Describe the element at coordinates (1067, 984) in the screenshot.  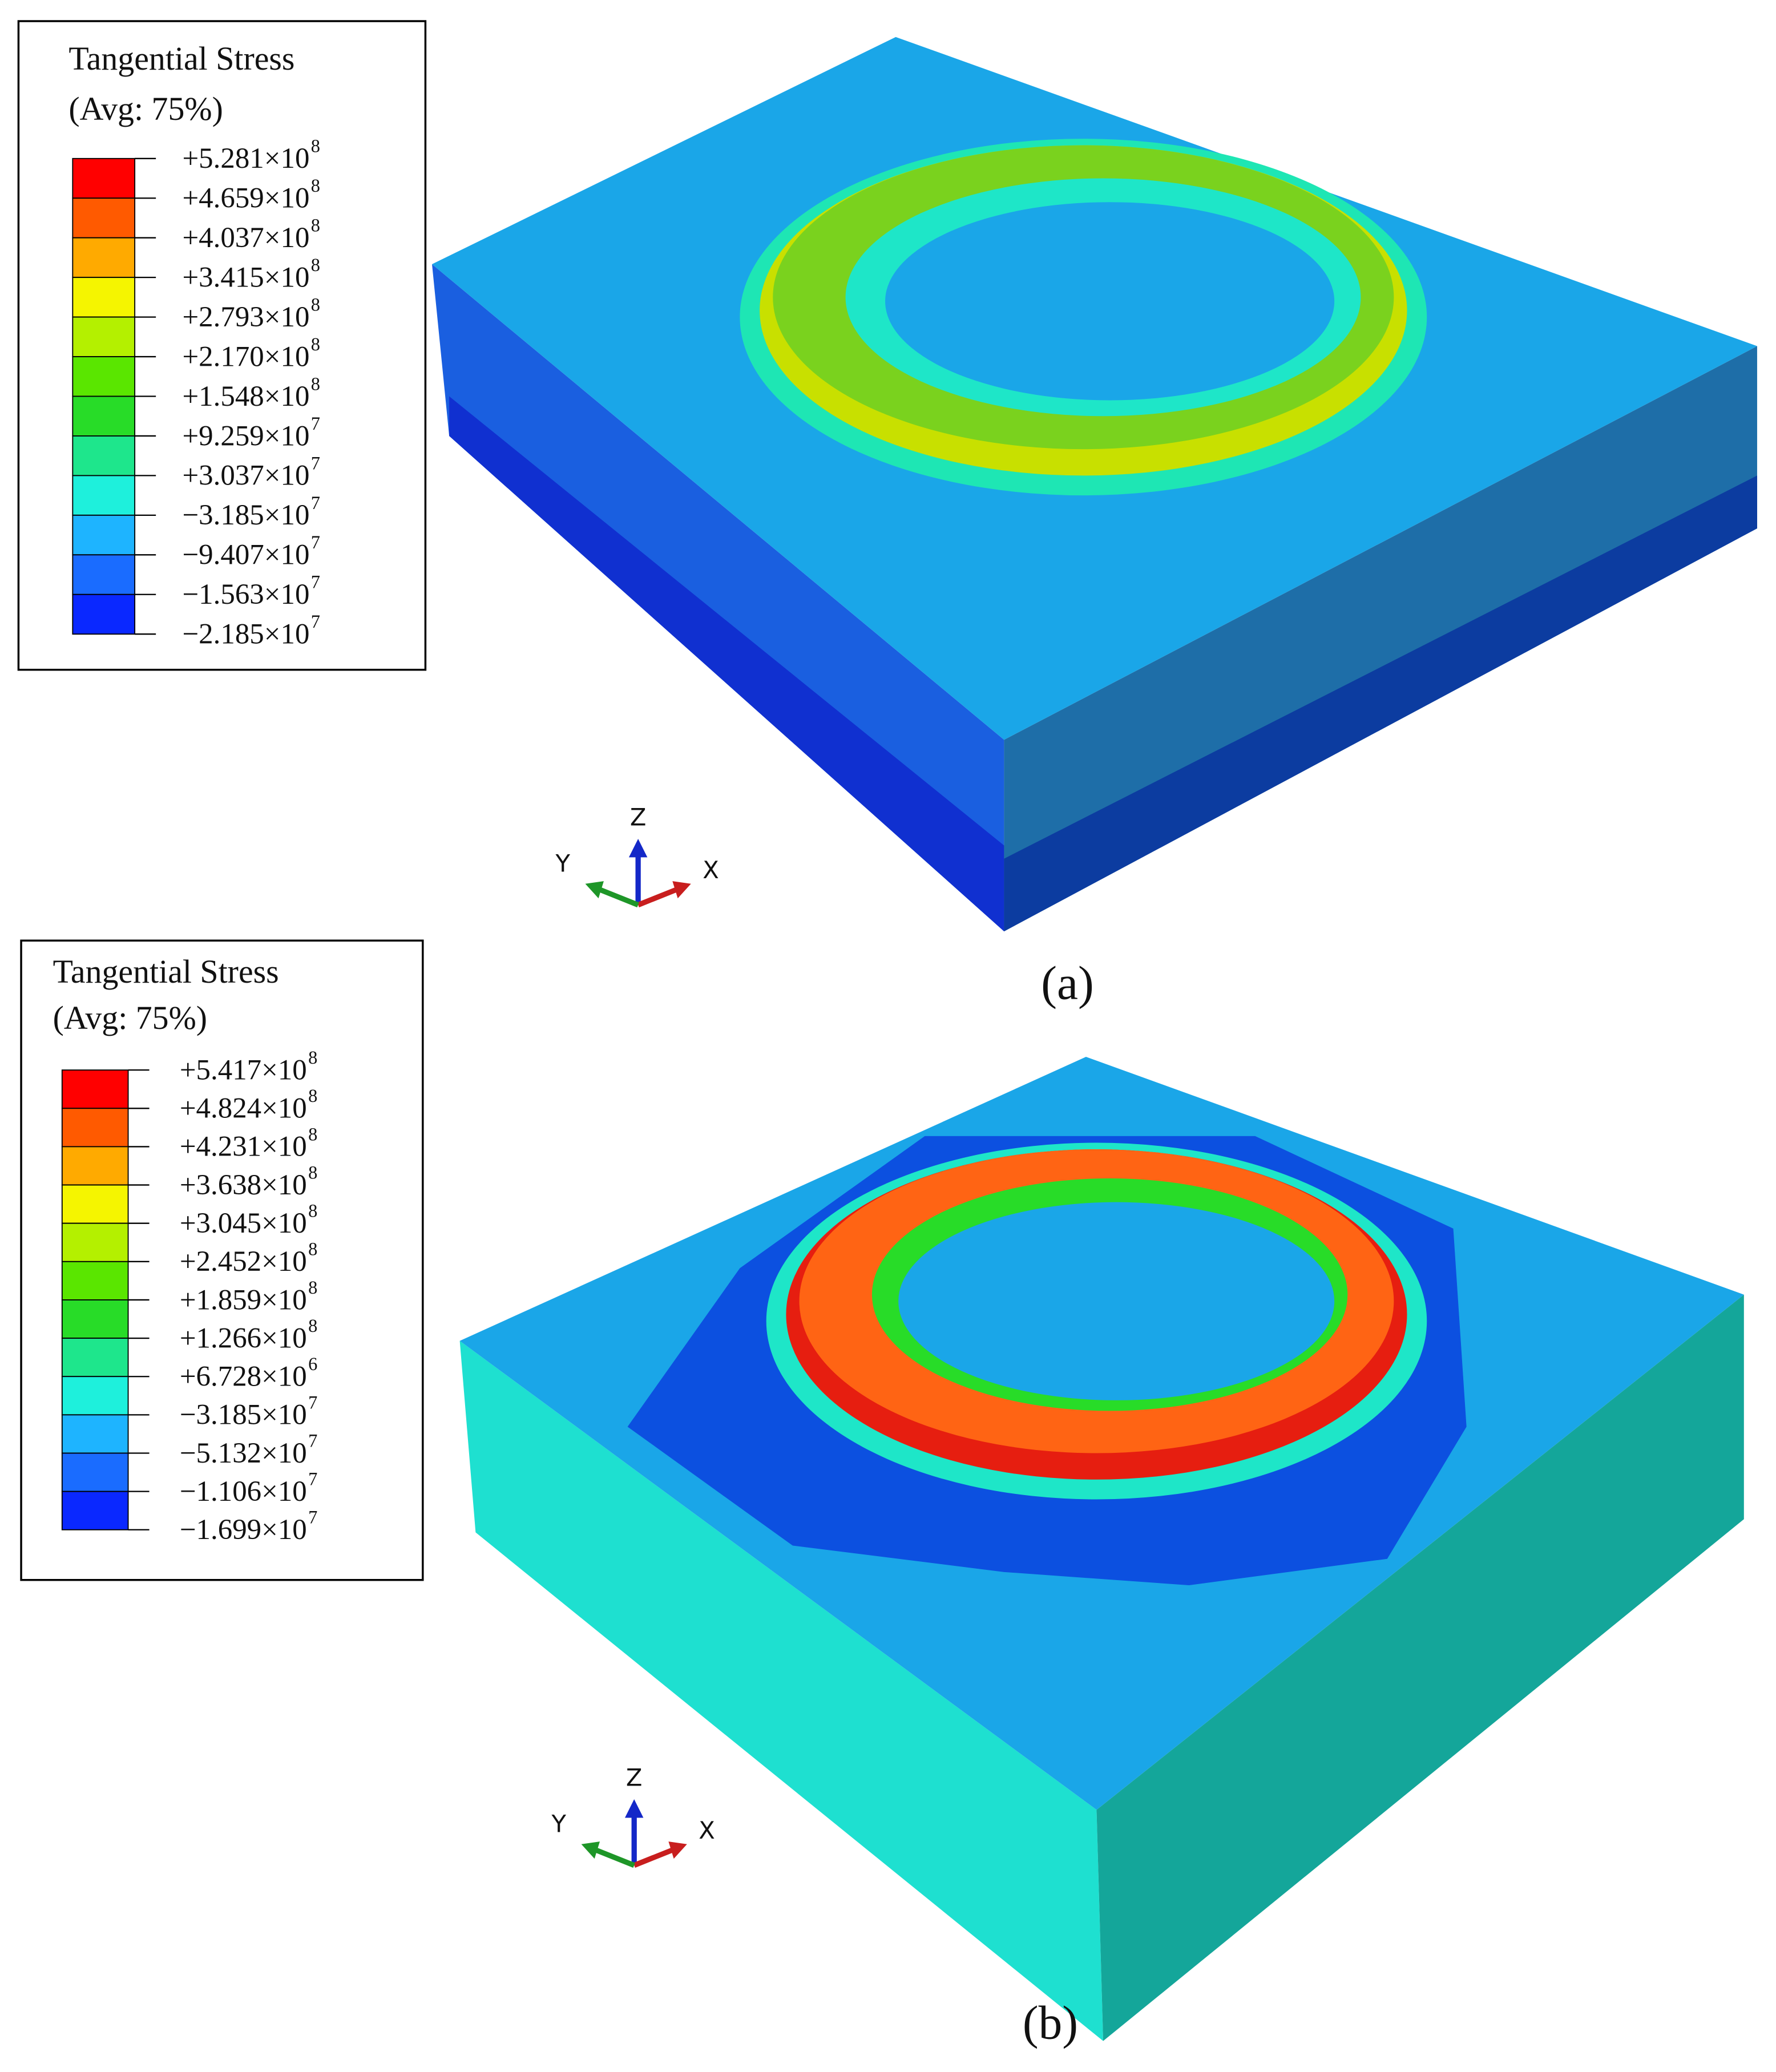
I see `panel-label: (a)` at that location.